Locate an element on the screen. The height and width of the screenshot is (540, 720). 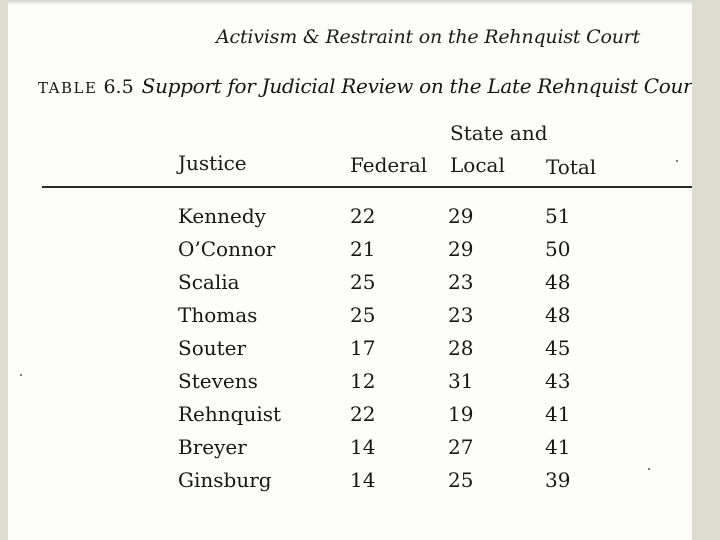
table-row: Kennedy 22 29 51 is located at coordinates (350, 216).